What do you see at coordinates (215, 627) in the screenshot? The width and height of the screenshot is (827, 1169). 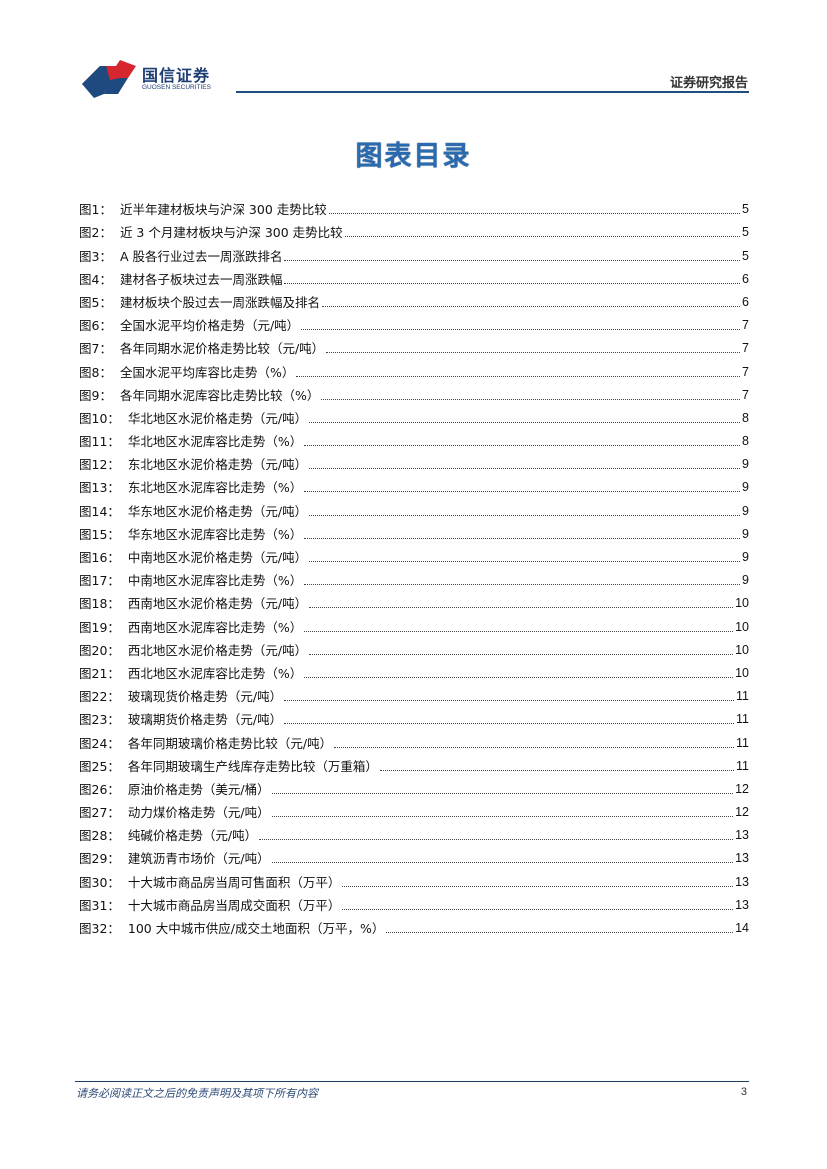 I see `figure-title: 西南地区水泥库容比走势（%）` at bounding box center [215, 627].